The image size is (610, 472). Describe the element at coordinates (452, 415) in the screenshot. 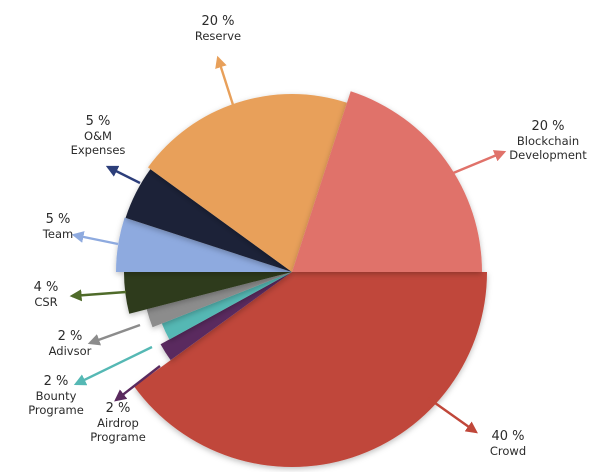

I see `arrow-crowd` at that location.